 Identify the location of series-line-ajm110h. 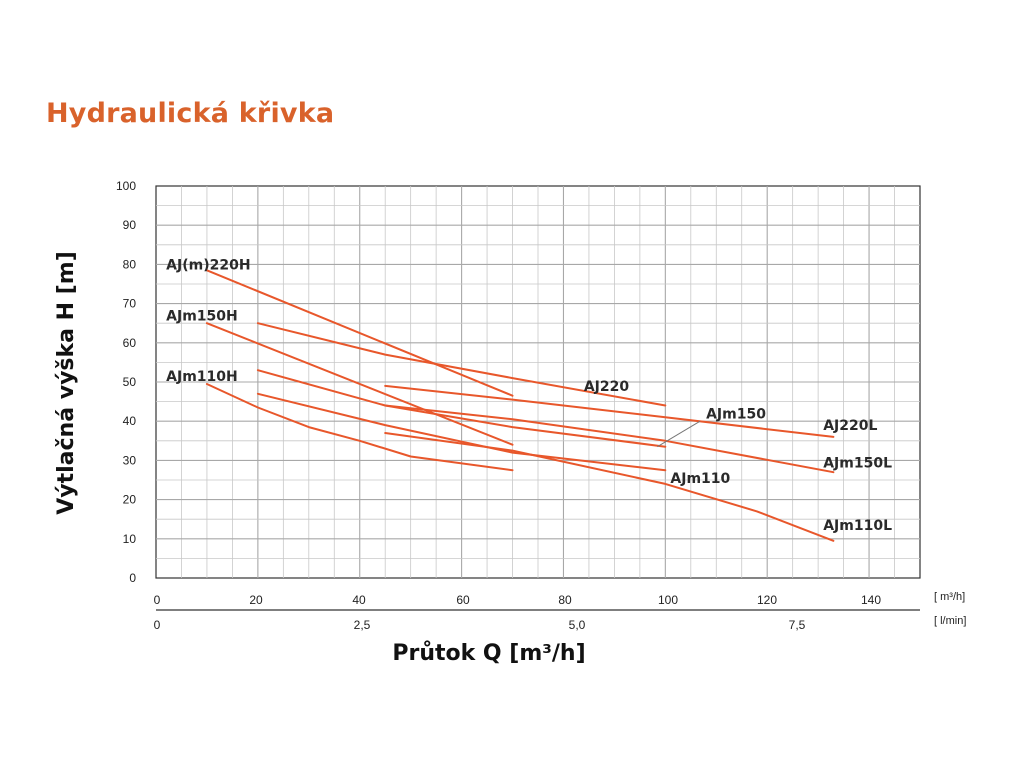
(359, 427).